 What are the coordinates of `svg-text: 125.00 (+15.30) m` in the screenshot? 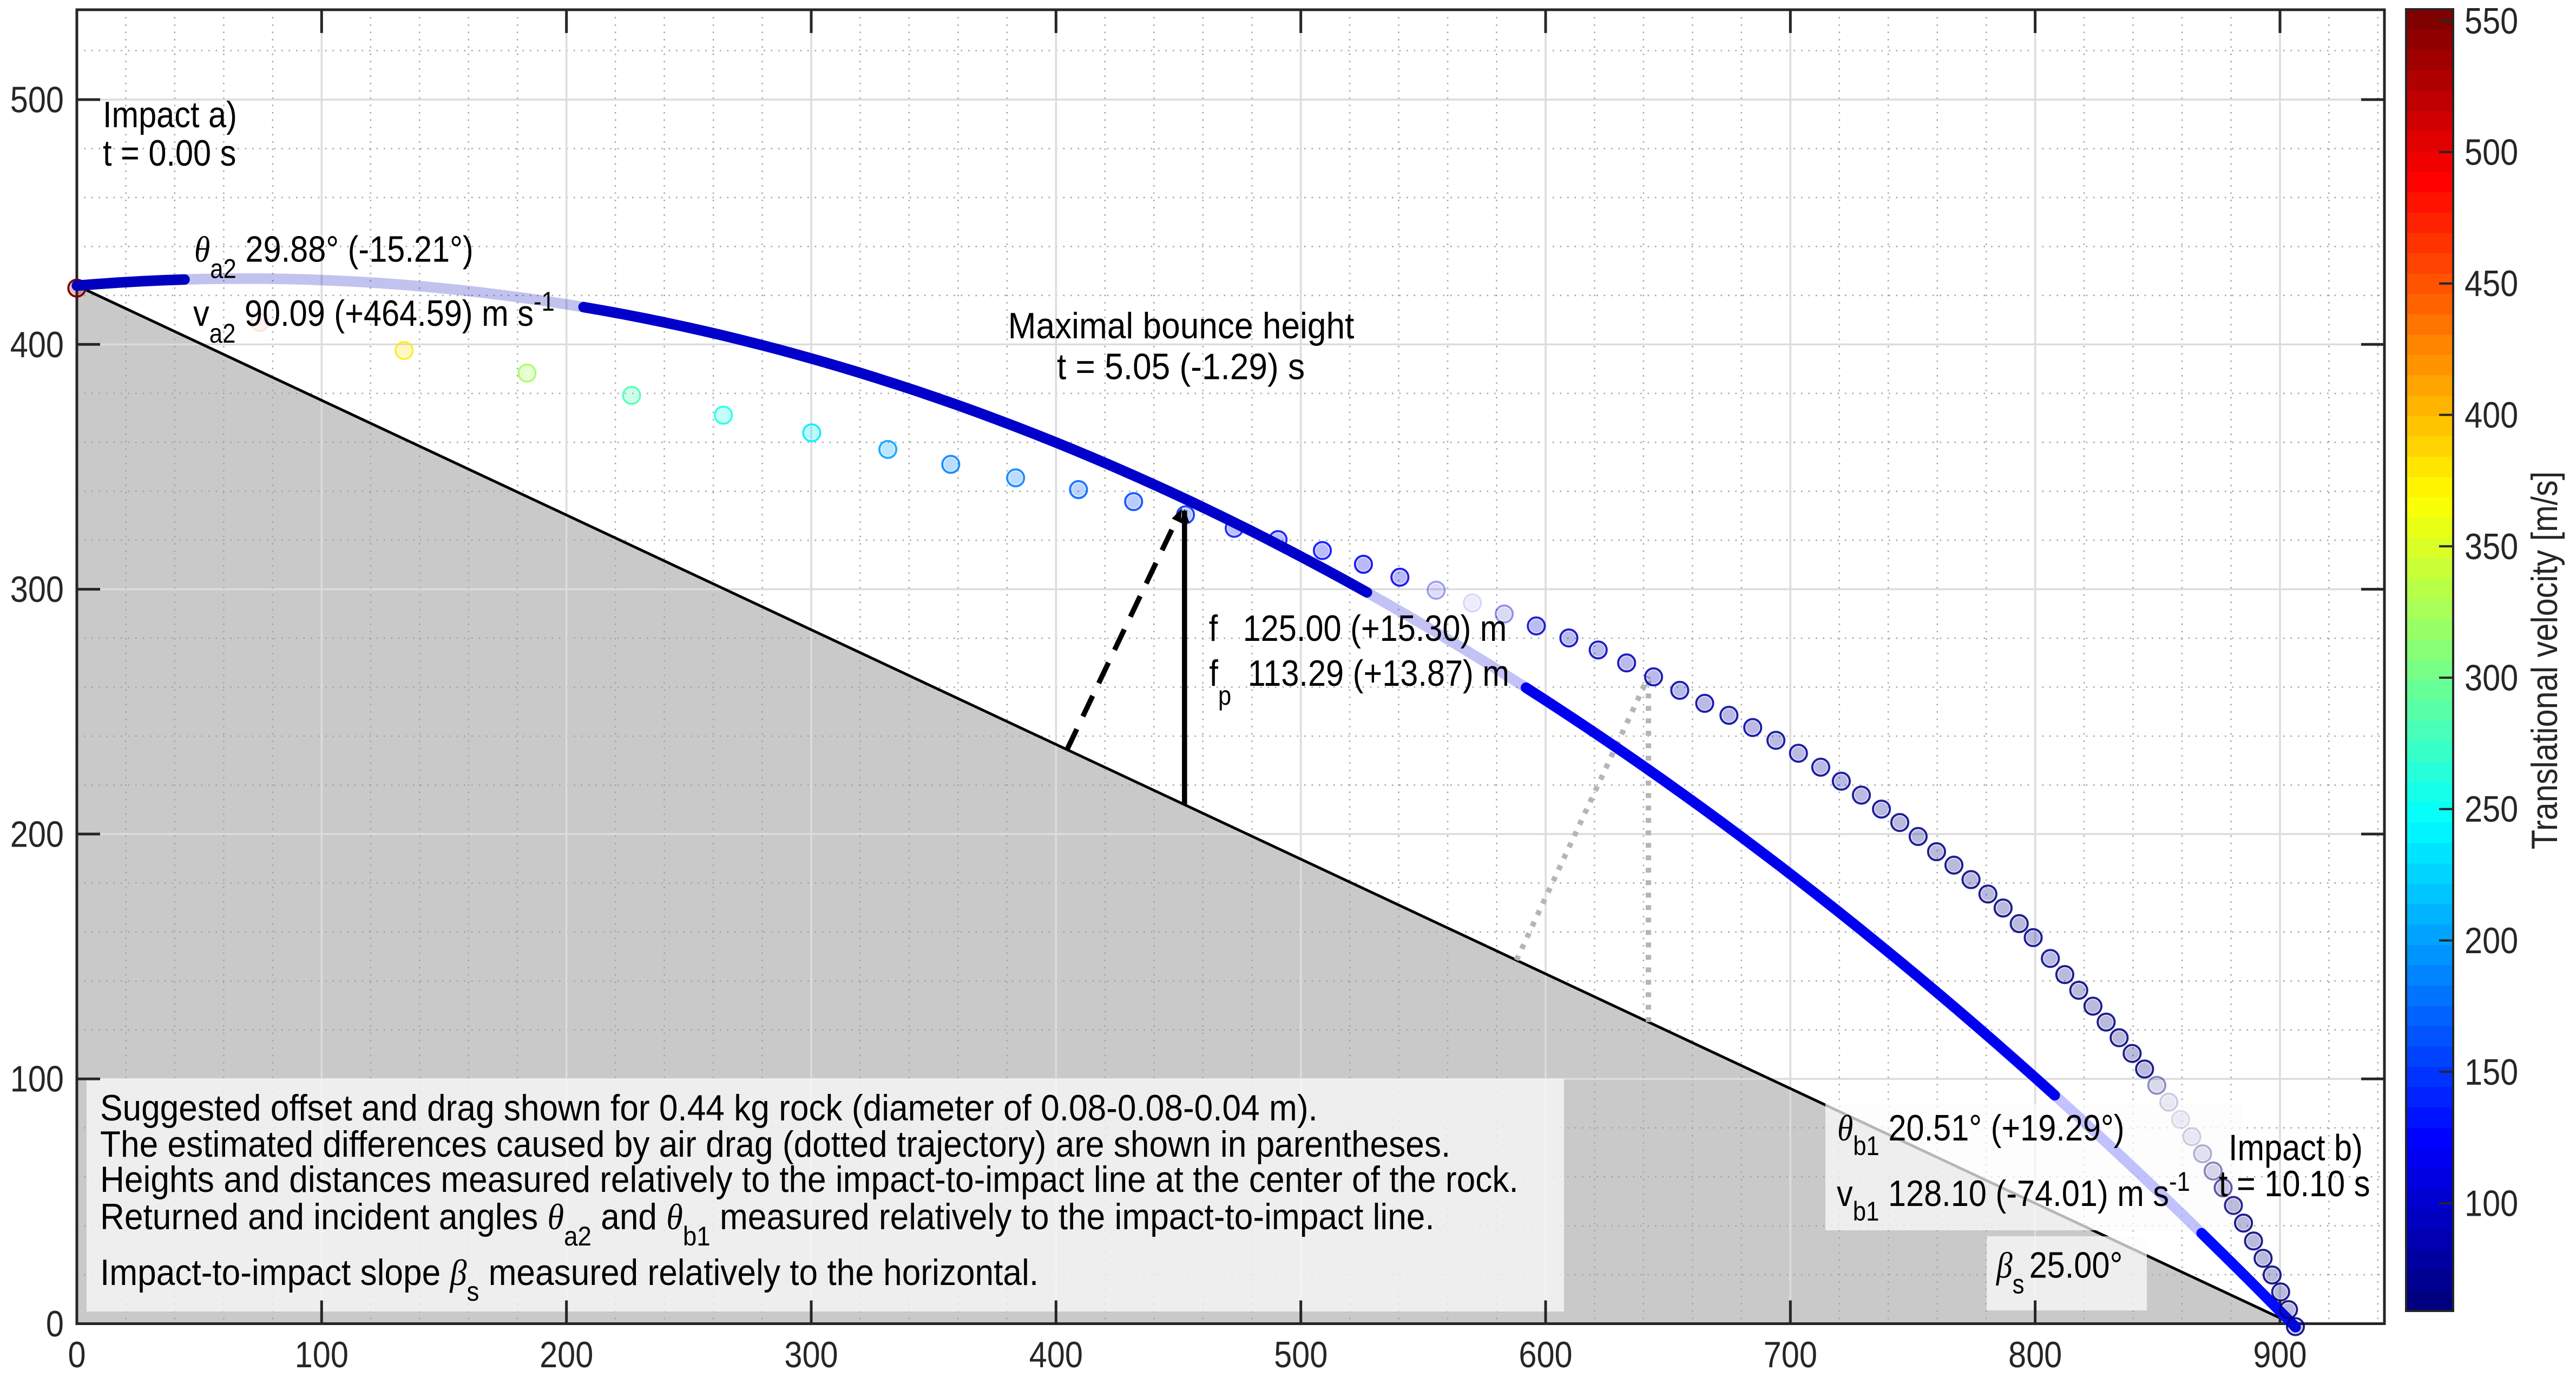 It's located at (1375, 628).